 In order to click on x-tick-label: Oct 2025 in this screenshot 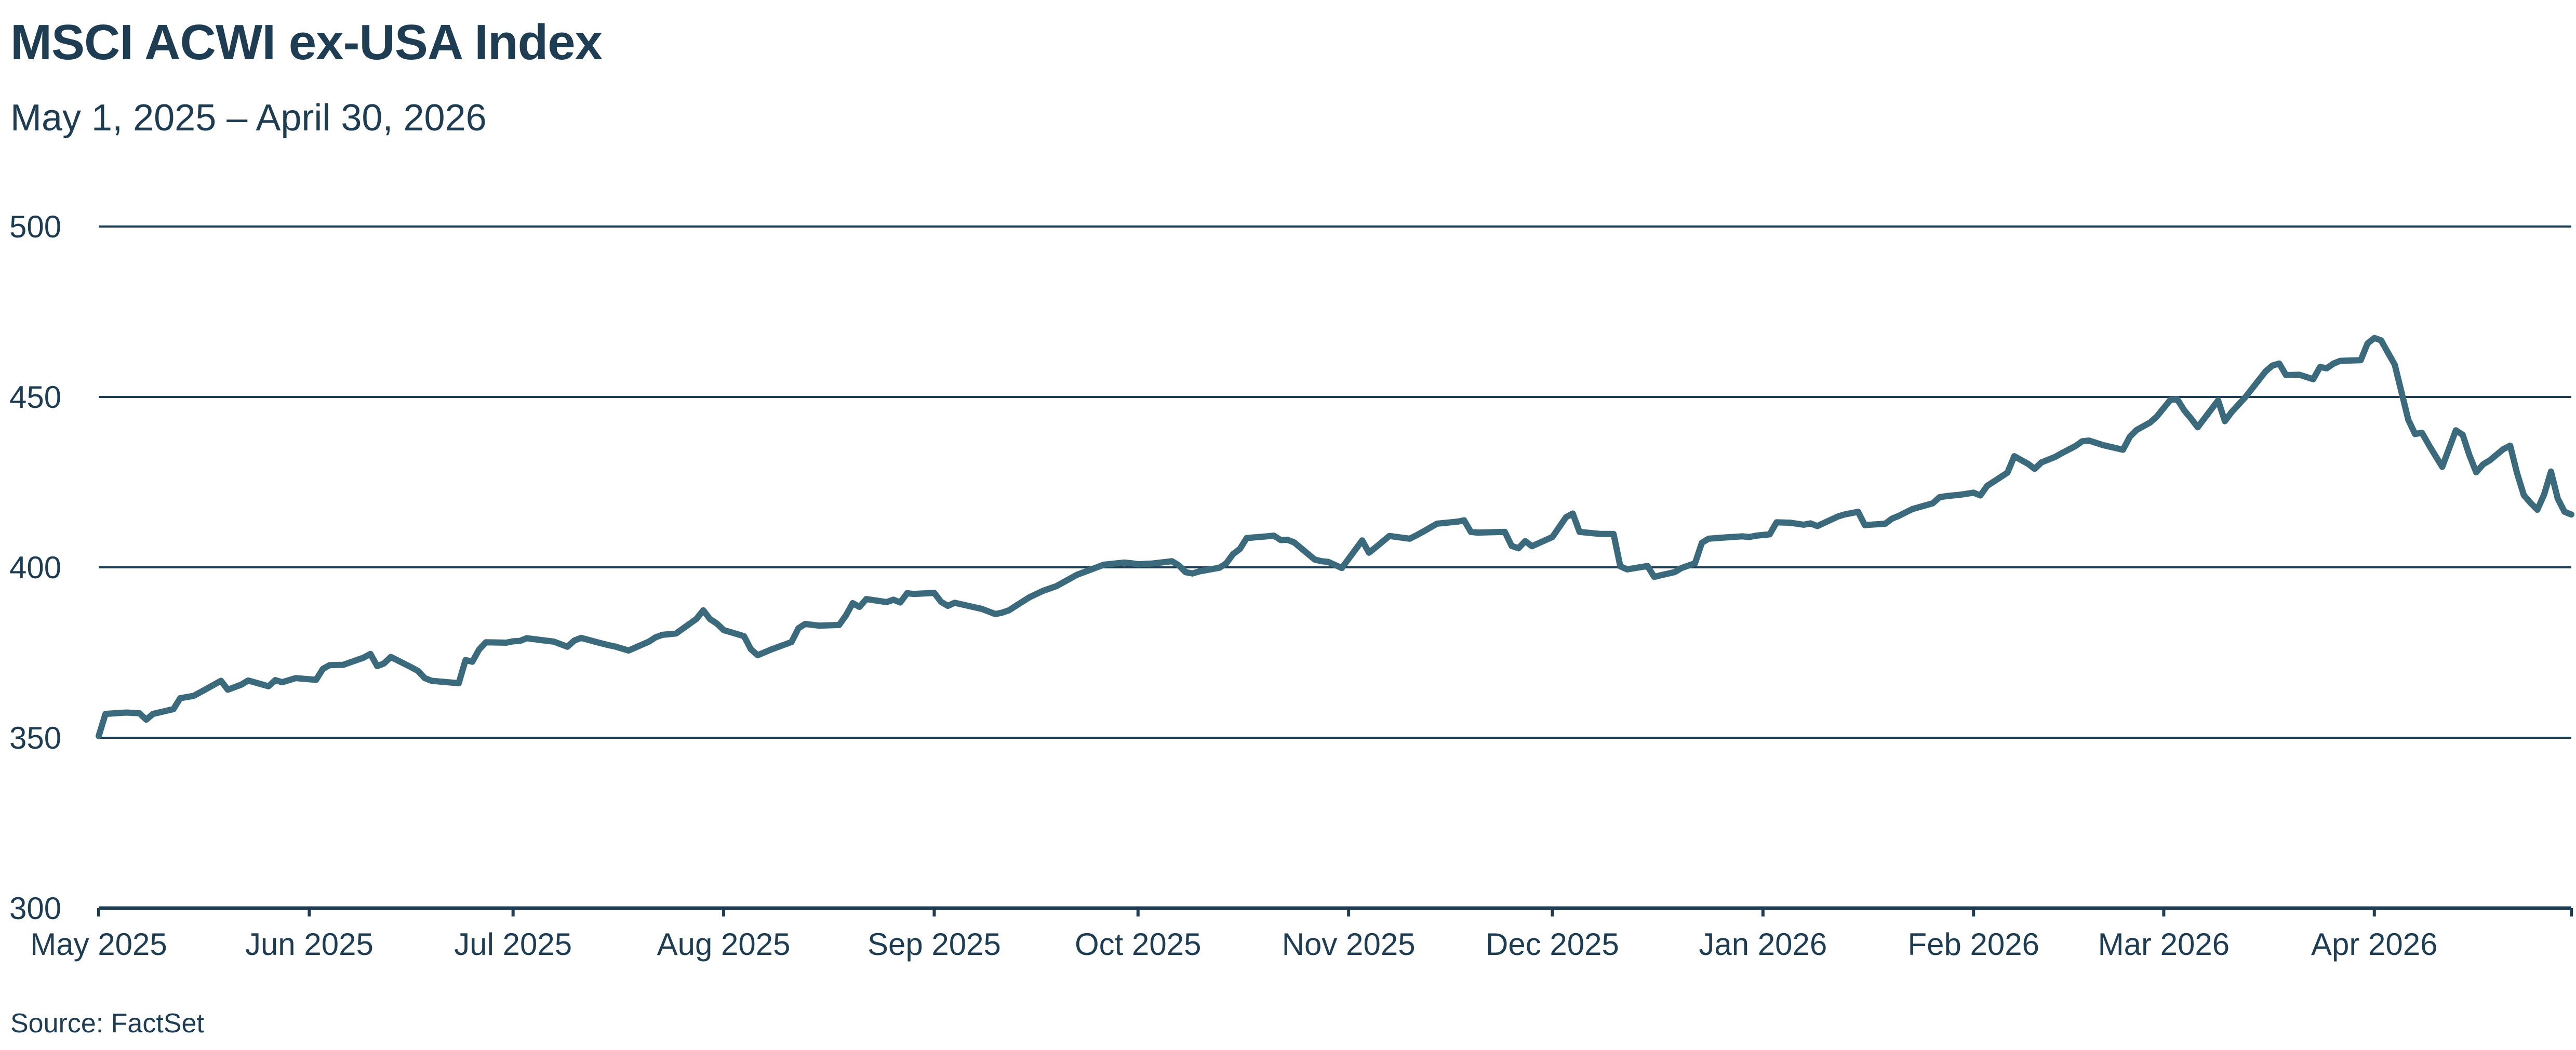, I will do `click(1138, 944)`.